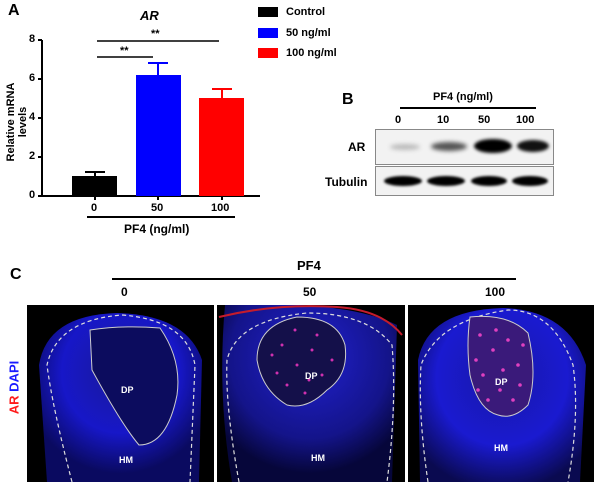  What do you see at coordinates (443, 120) in the screenshot?
I see `lane-label: 10` at bounding box center [443, 120].